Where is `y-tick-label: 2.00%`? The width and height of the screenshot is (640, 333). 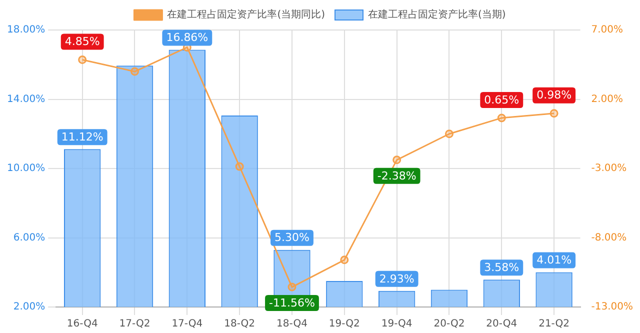
y-tick-label: 2.00% is located at coordinates (29, 307).